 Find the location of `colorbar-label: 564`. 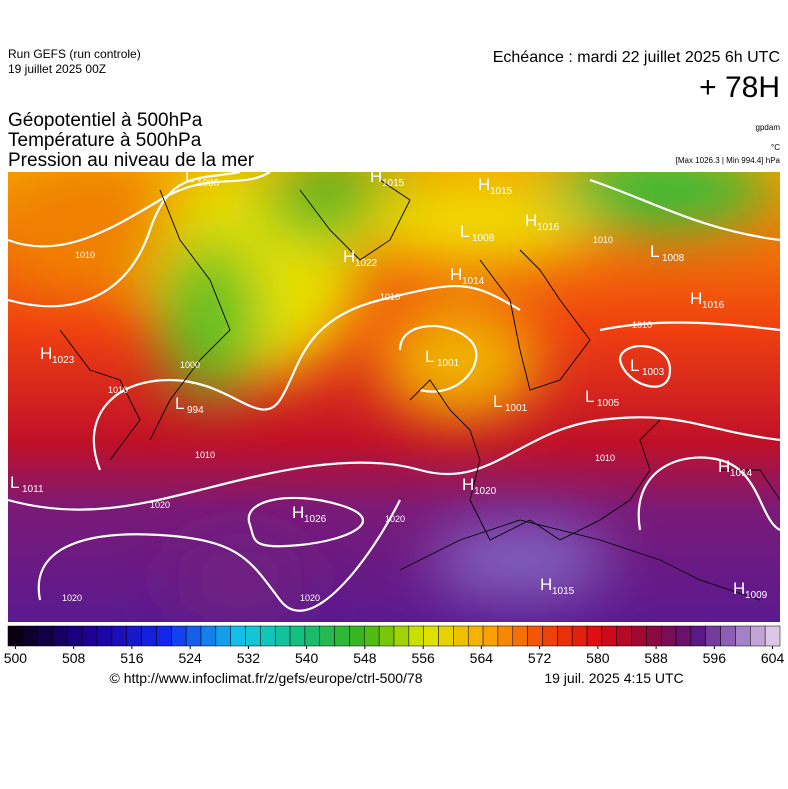

colorbar-label: 564 is located at coordinates (482, 658).